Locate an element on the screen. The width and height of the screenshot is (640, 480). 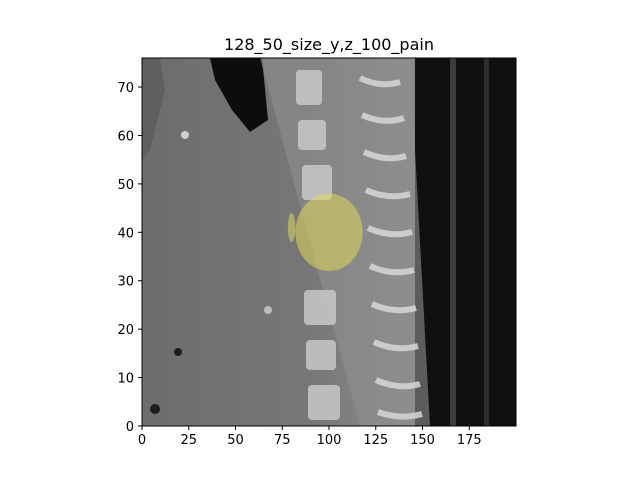
y-tick-label: 40 is located at coordinates (125, 233).